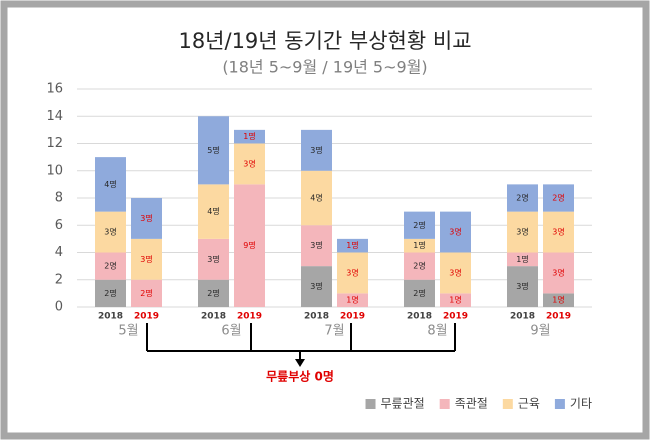  I want to click on y-tick-label: 2, so click(59, 279).